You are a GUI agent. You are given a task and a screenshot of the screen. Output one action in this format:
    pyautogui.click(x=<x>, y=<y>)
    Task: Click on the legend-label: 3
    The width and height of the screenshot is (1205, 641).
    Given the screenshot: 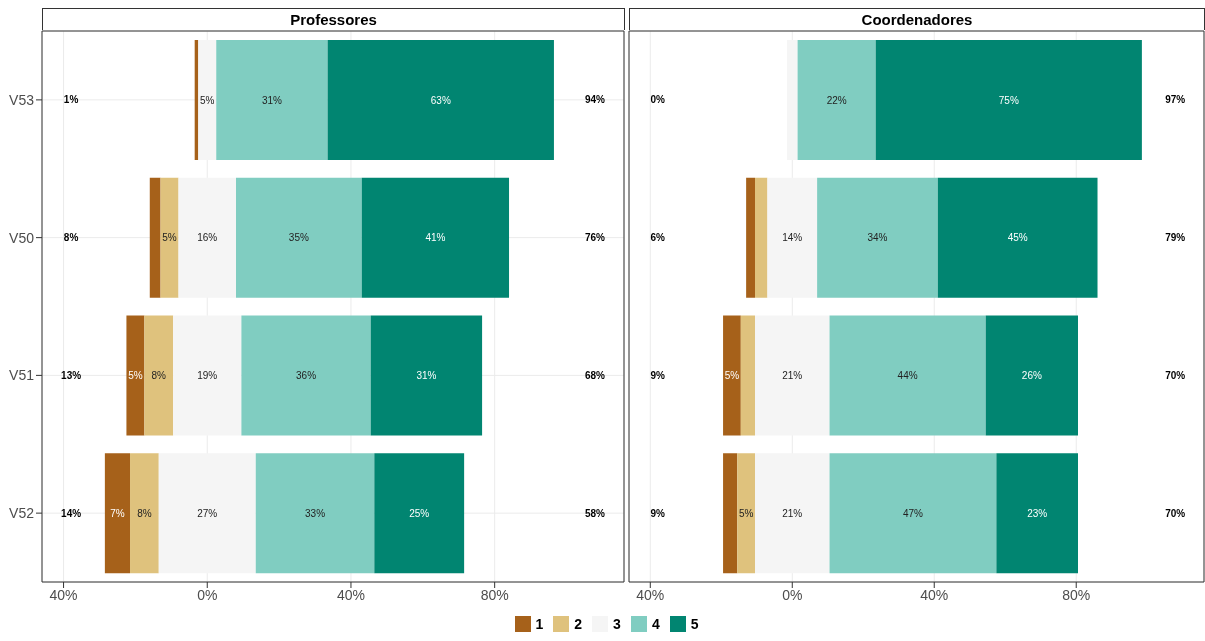 What is the action you would take?
    pyautogui.click(x=617, y=624)
    